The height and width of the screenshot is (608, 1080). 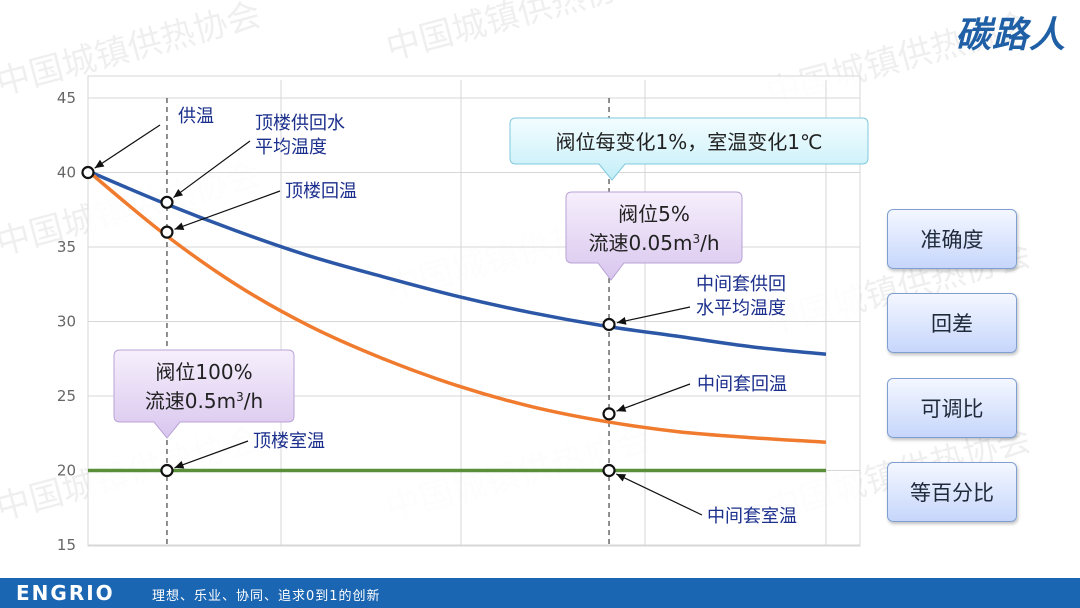 I want to click on callout-valve-5-line1: 阀位5%, so click(x=654, y=214).